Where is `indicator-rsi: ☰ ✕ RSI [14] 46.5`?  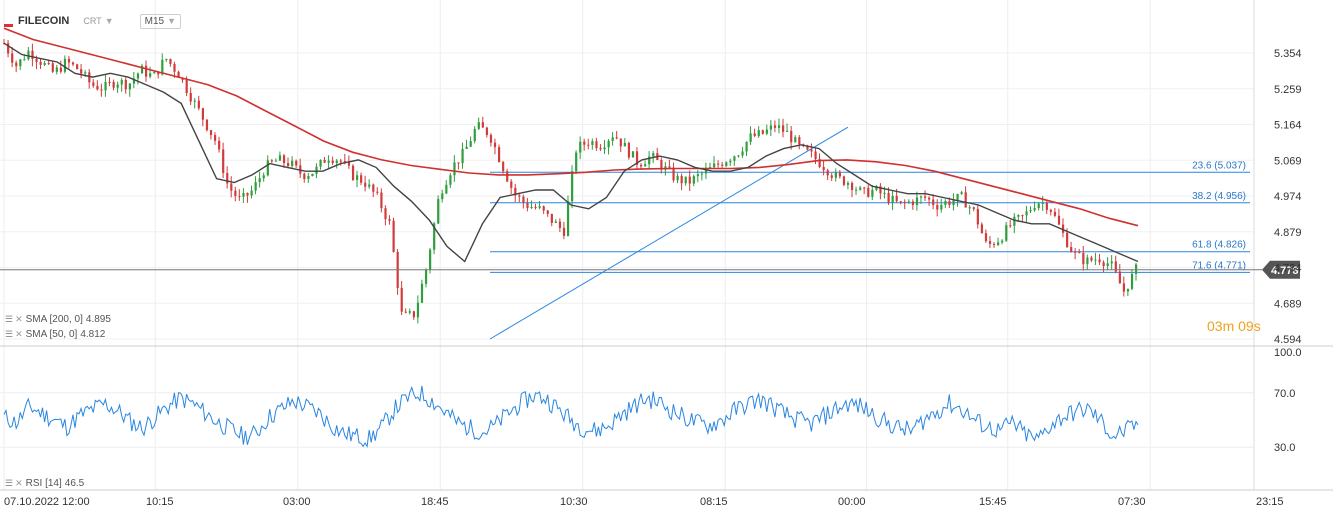
indicator-rsi: ☰ ✕ RSI [14] 46.5 is located at coordinates (44, 483).